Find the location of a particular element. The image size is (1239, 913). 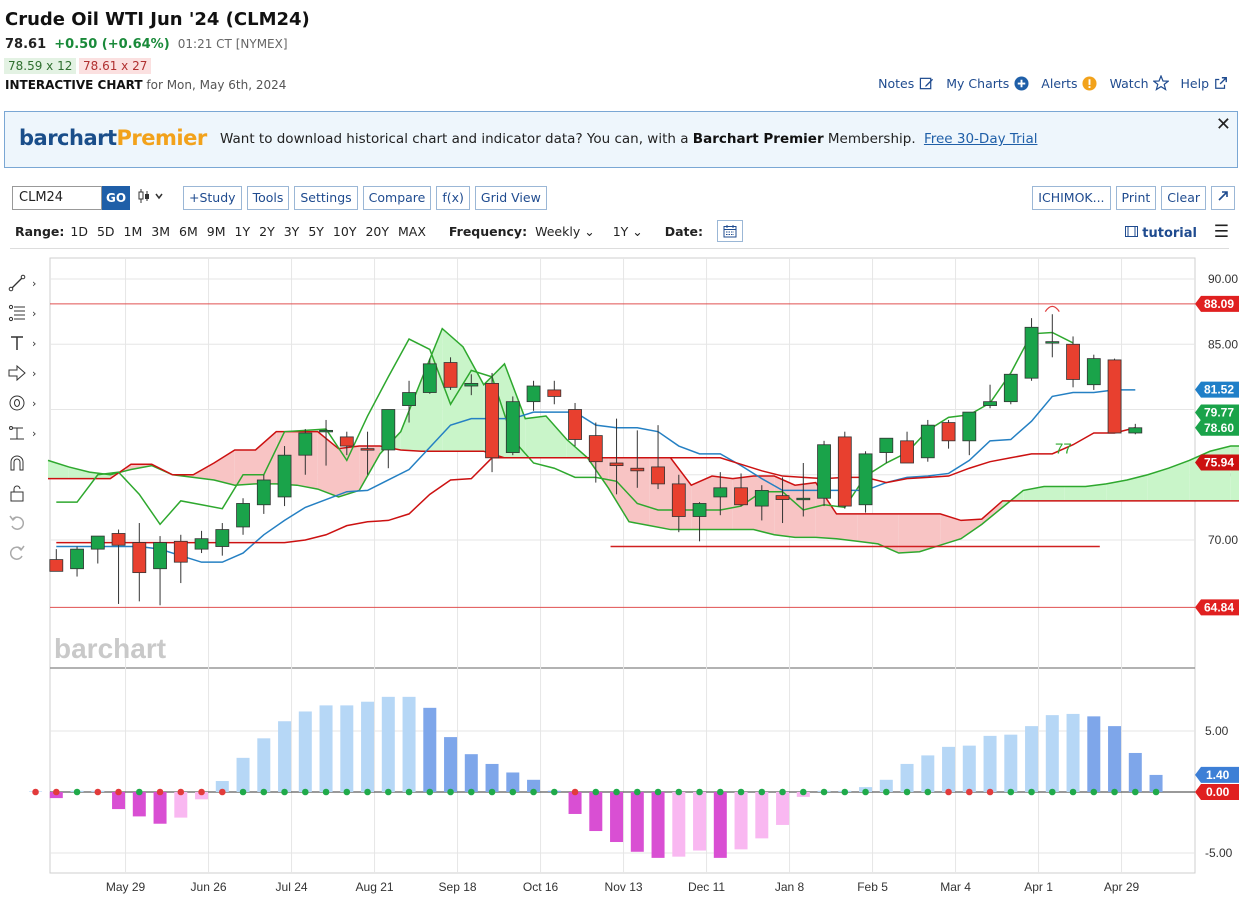

tutorial-link: tutorial is located at coordinates (1160, 233).